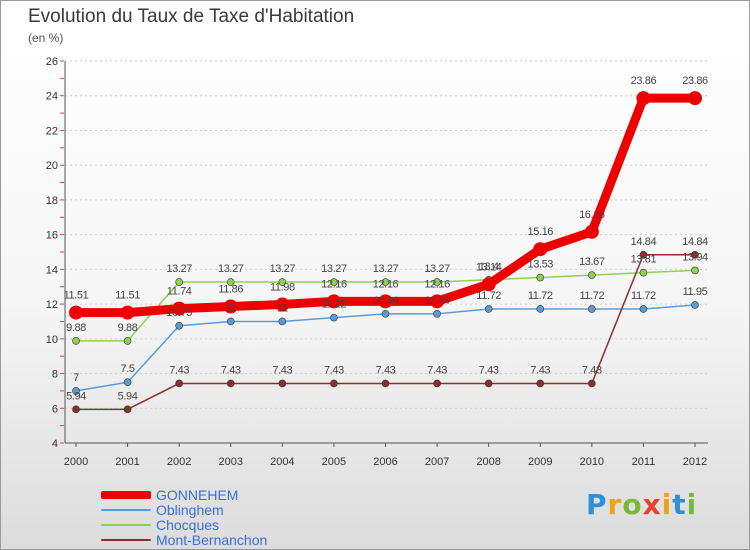 This screenshot has height=550, width=750. I want to click on x-tick-label: 2003, so click(231, 462).